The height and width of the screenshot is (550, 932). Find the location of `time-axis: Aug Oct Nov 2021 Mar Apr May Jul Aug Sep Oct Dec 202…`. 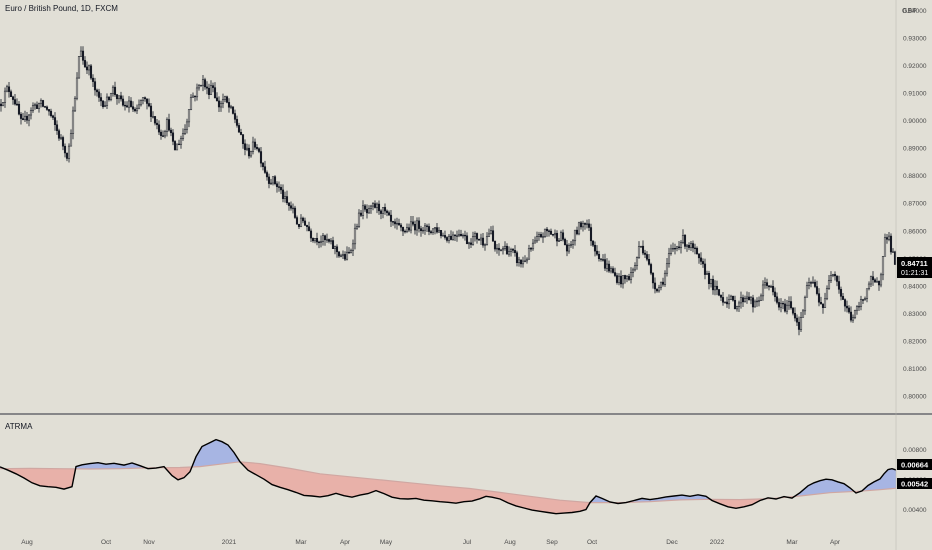

time-axis: Aug Oct Nov 2021 Mar Apr May Jul Aug Sep Oct Dec 202… is located at coordinates (431, 542).